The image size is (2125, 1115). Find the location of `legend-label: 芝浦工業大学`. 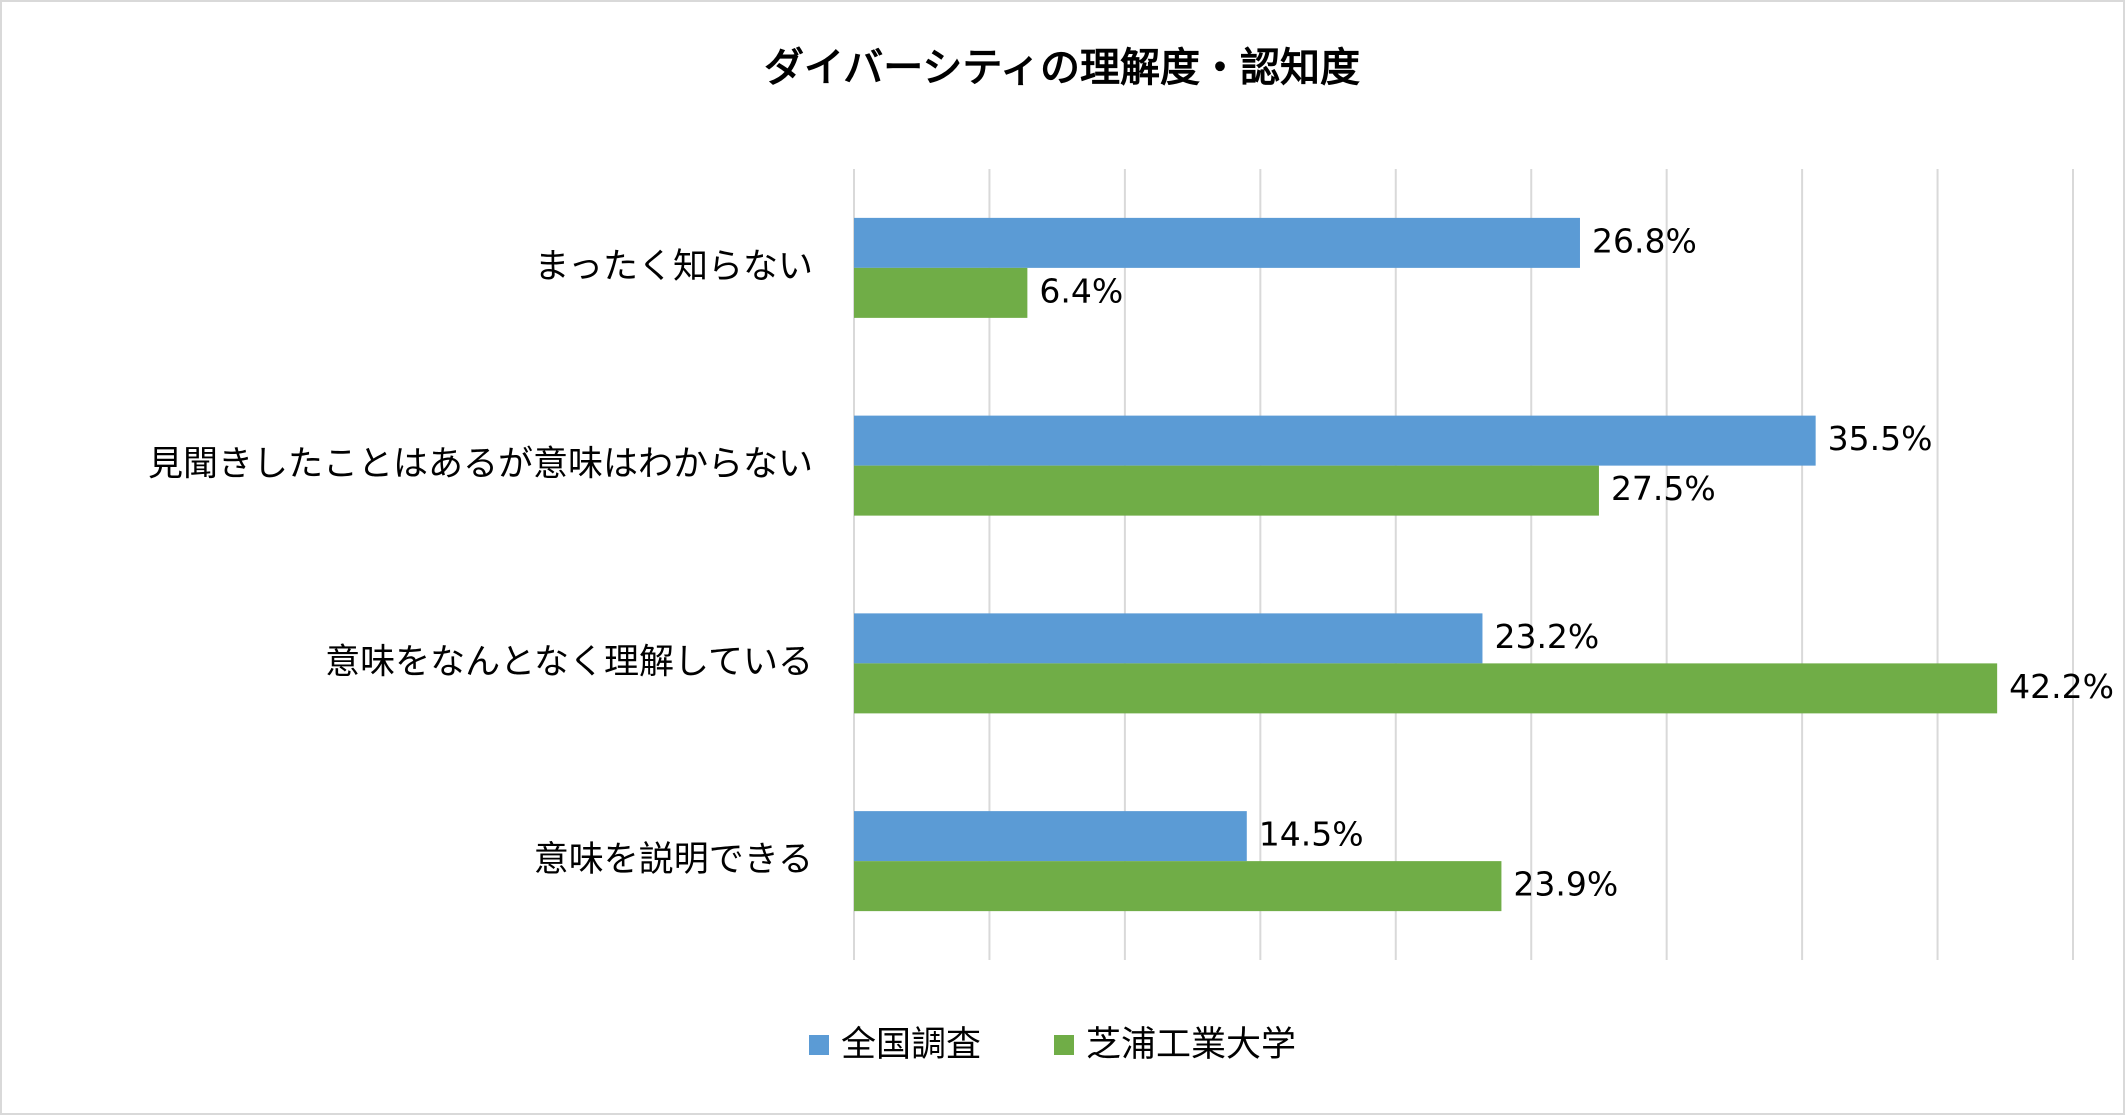

legend-label: 芝浦工業大学 is located at coordinates (1191, 1045).